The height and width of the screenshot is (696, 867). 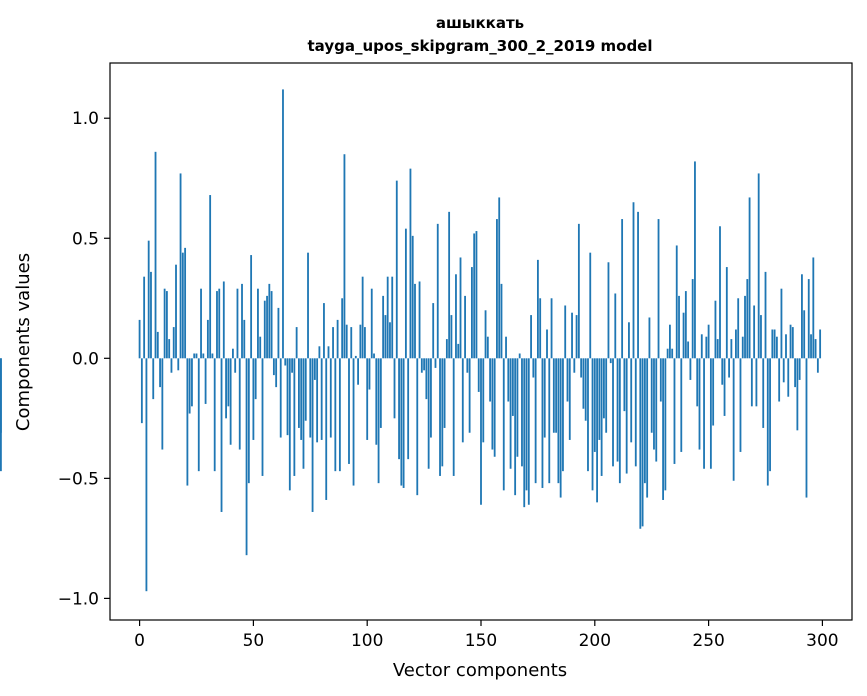 What do you see at coordinates (85, 239) in the screenshot?
I see `y-tick-label: 0.5` at bounding box center [85, 239].